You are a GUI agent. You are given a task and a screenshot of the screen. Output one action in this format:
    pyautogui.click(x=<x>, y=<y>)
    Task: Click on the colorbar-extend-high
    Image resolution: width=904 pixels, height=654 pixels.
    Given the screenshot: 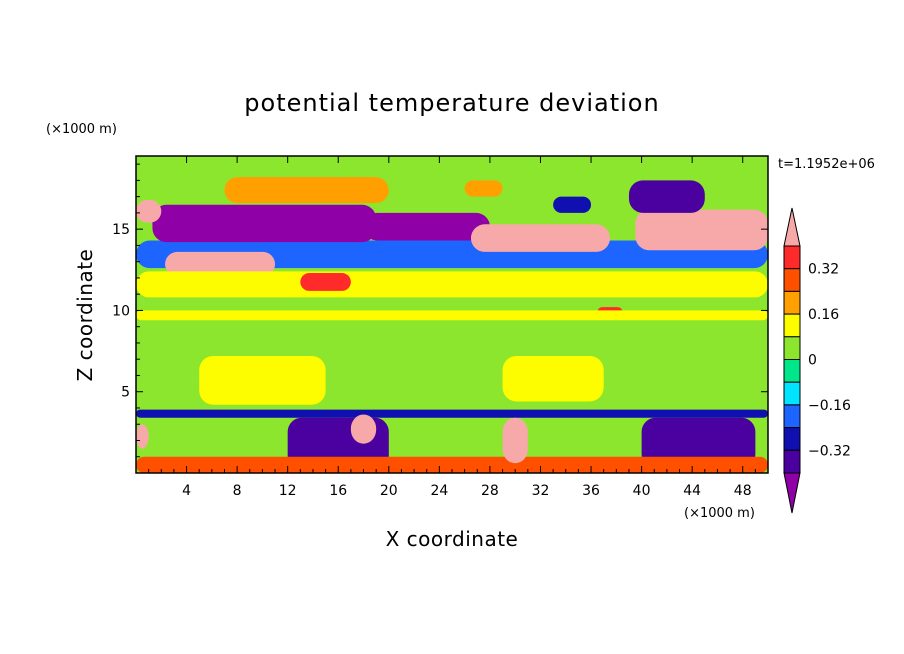 What is the action you would take?
    pyautogui.click(x=792, y=227)
    